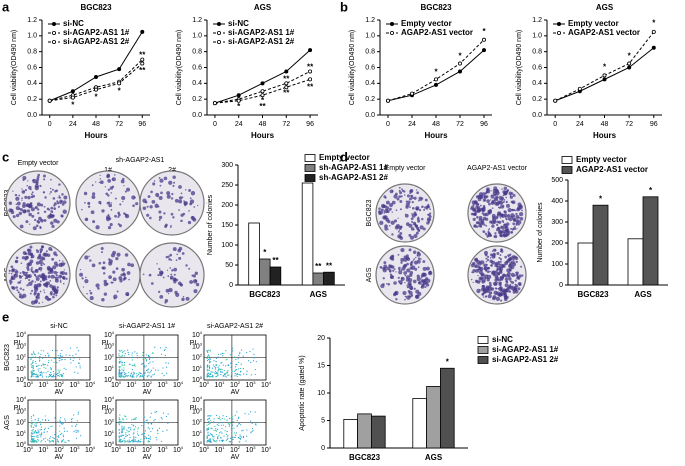  What do you see at coordinates (162, 384) in the screenshot?
I see `x-tick-label: 103` at bounding box center [162, 384].